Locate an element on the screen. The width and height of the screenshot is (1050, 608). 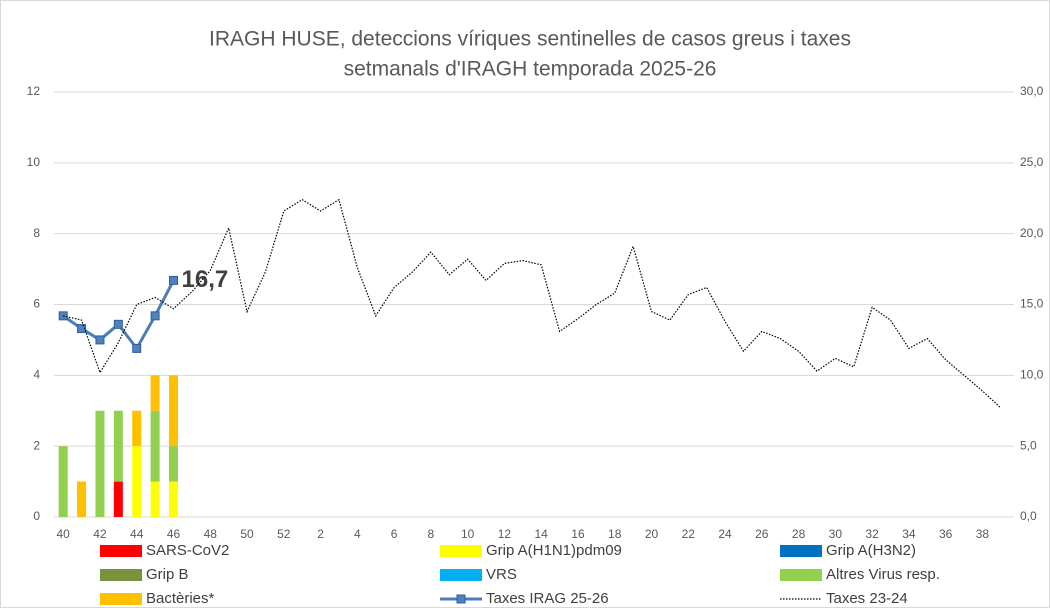
x-tick-label: 20 is located at coordinates (652, 534).